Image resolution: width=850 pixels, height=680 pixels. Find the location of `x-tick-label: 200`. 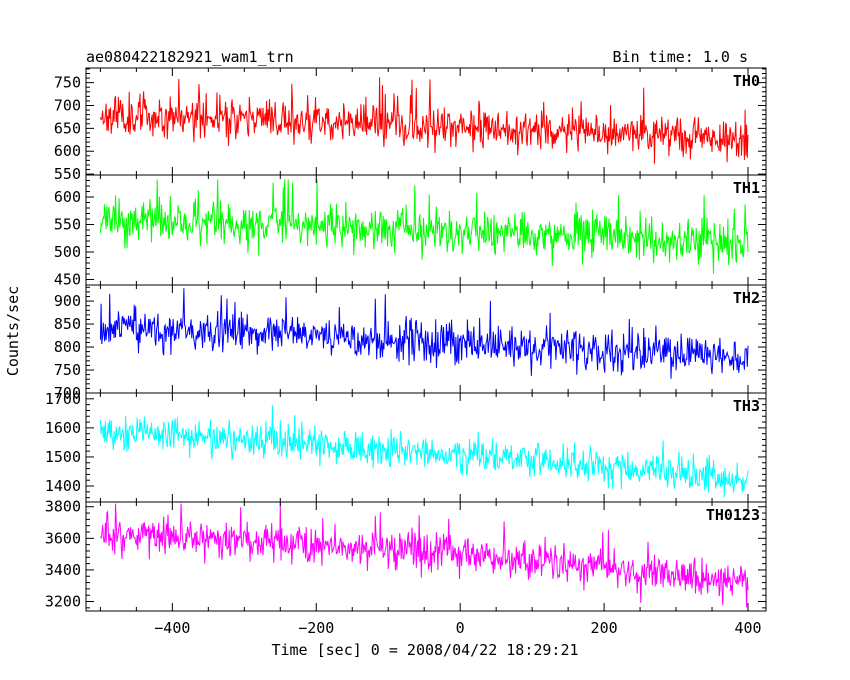

x-tick-label: 200 is located at coordinates (604, 628).